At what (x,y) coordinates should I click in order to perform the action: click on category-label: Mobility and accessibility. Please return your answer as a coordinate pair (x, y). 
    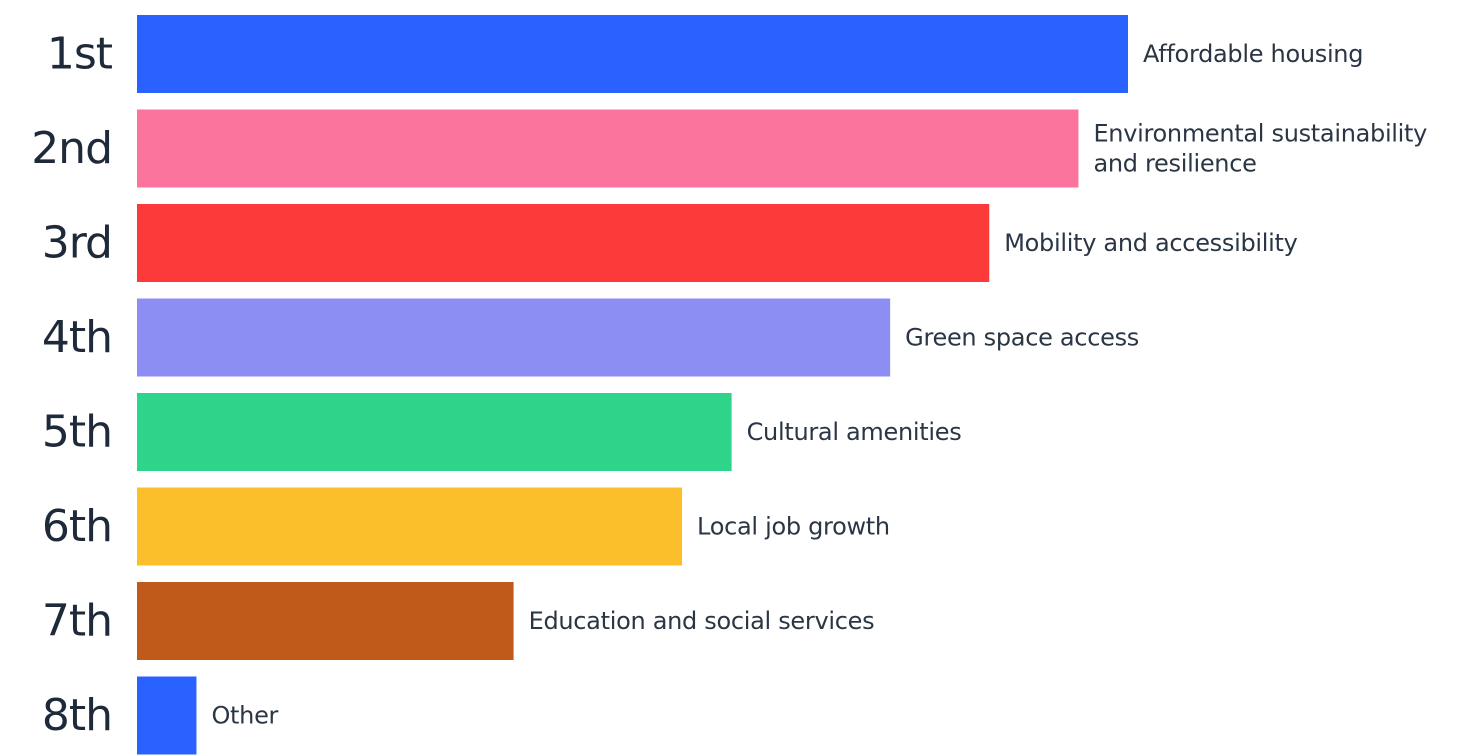
    Looking at the image, I should click on (1150, 243).